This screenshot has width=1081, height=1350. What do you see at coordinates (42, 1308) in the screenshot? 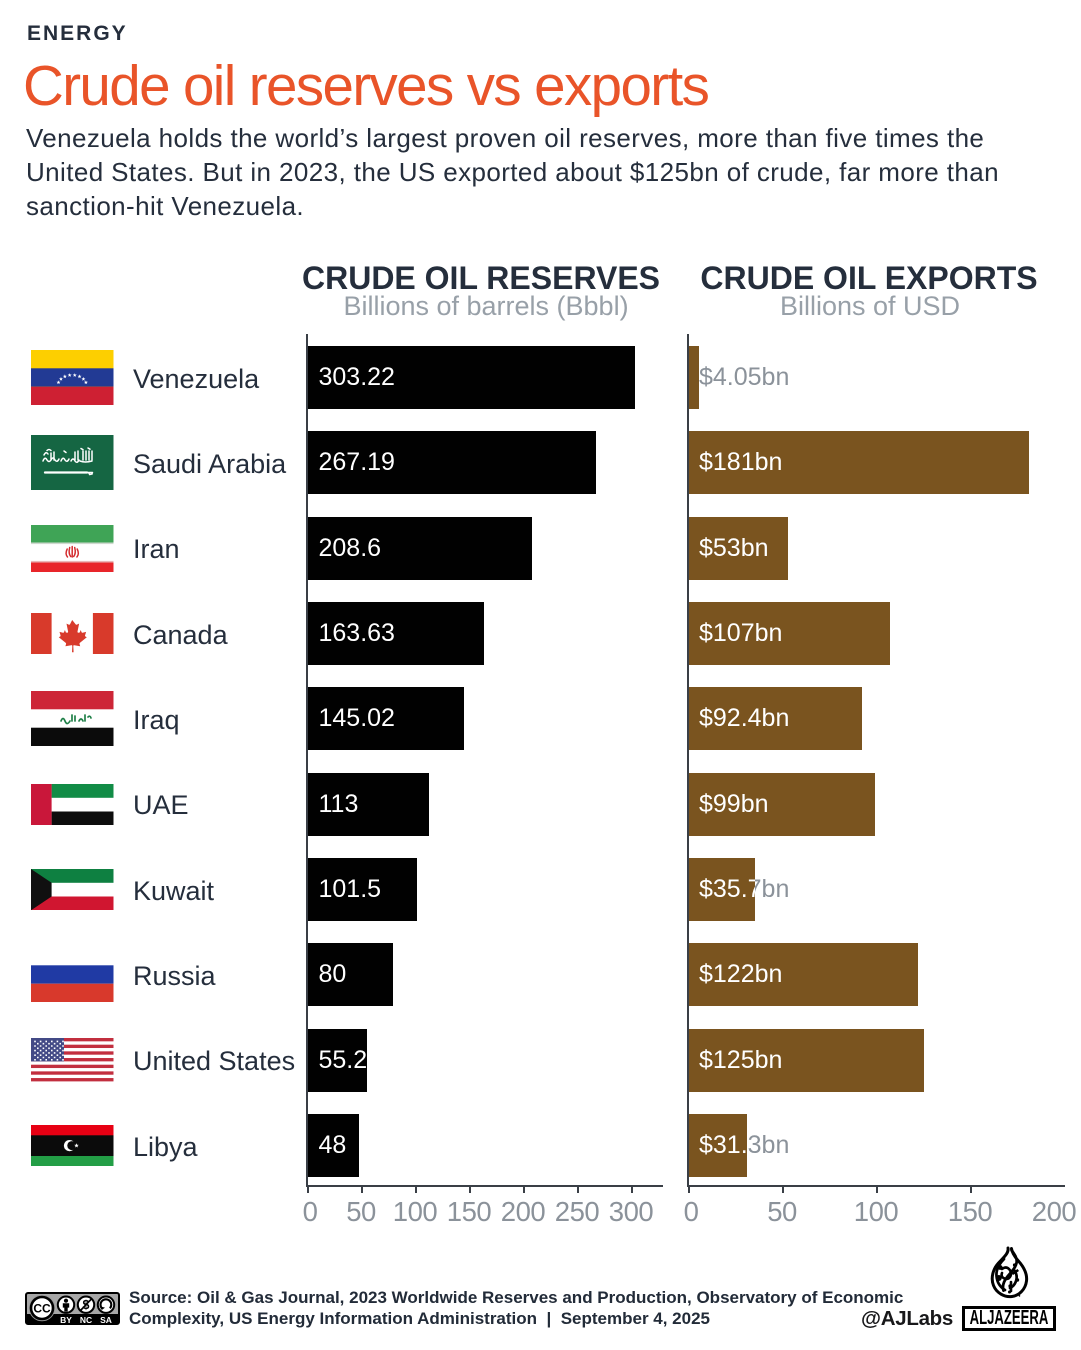
I see `svg-text: CC` at bounding box center [42, 1308].